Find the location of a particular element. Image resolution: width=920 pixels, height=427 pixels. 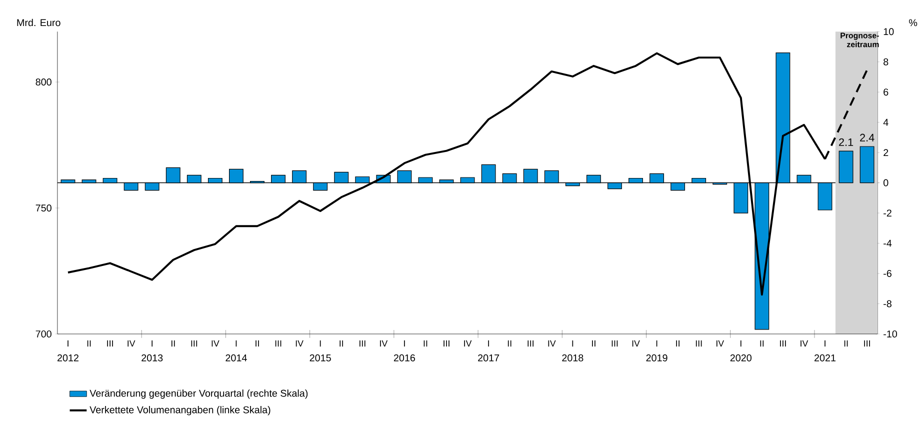

data-label: 2.4 is located at coordinates (867, 138).